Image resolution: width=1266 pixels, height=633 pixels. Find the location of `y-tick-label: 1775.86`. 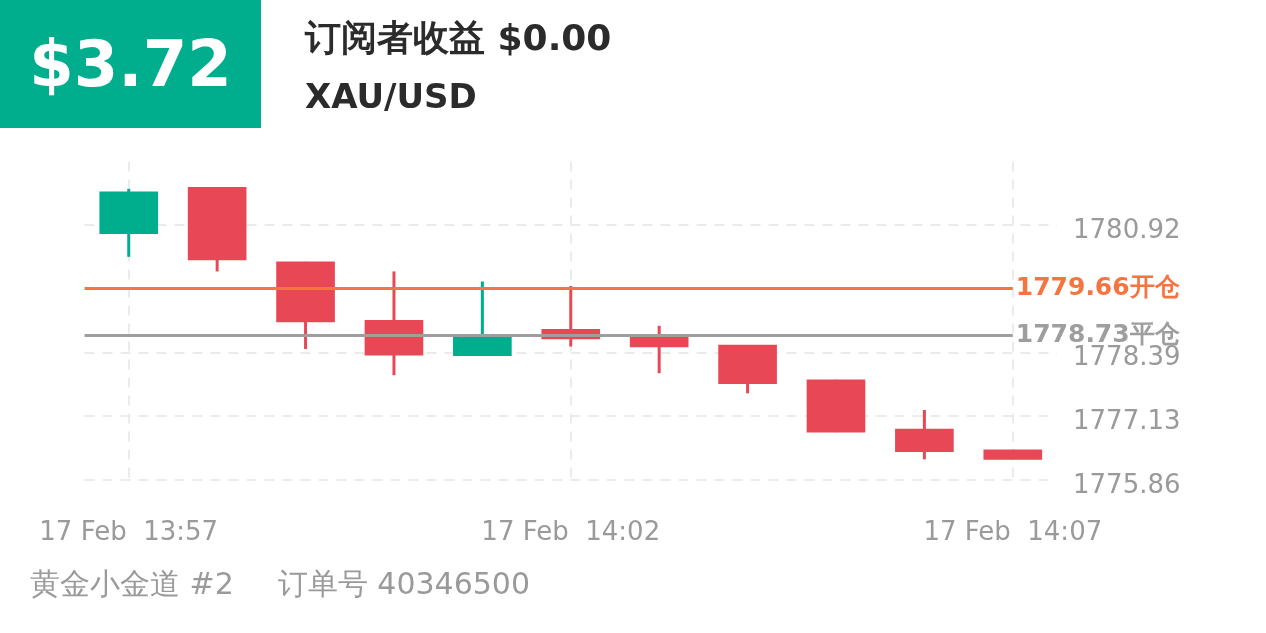

y-tick-label: 1775.86 is located at coordinates (1127, 483).